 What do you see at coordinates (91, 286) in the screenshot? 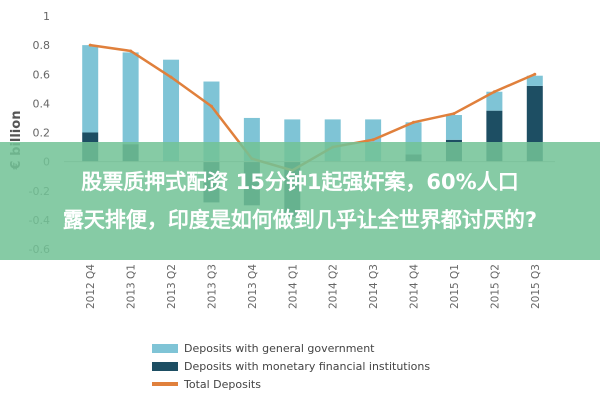
I see `x-tick-label: 2012 Q4` at bounding box center [91, 286].